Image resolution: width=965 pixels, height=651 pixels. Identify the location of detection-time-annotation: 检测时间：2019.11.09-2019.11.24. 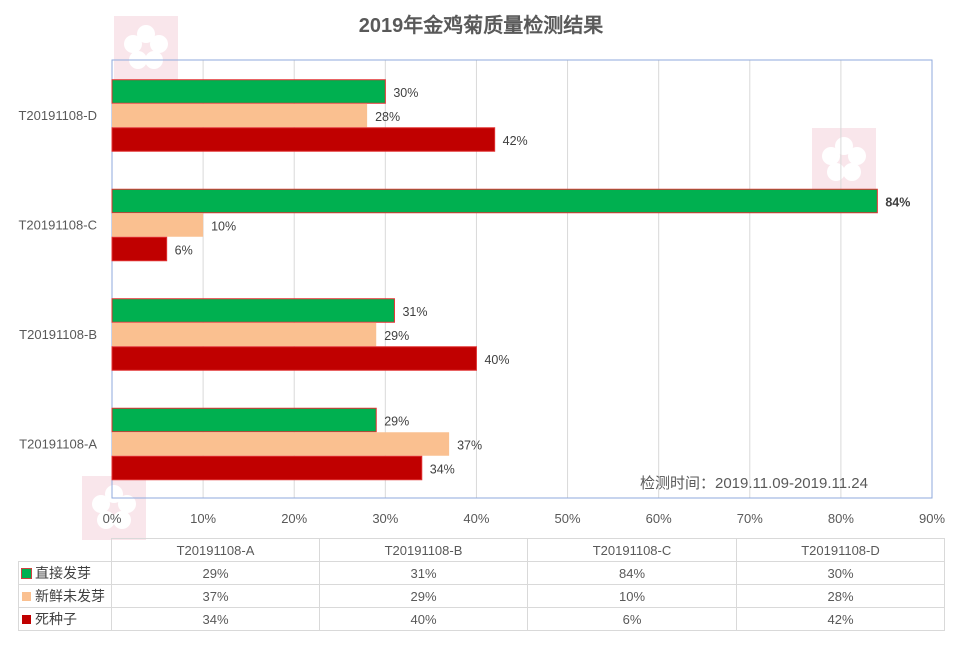
(754, 483).